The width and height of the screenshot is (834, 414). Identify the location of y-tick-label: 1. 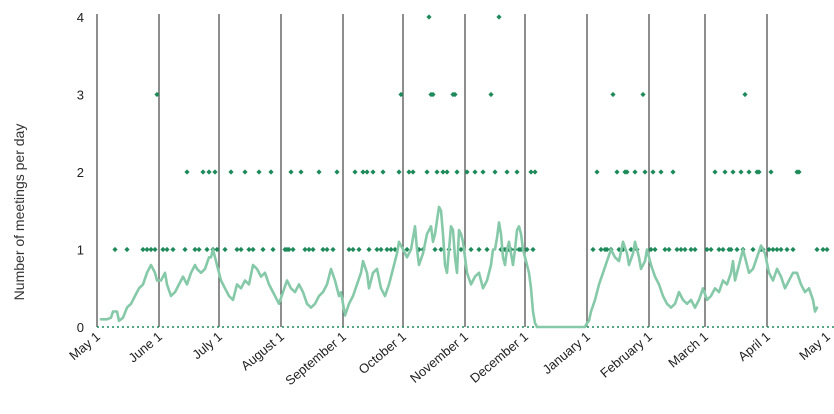
(80, 250).